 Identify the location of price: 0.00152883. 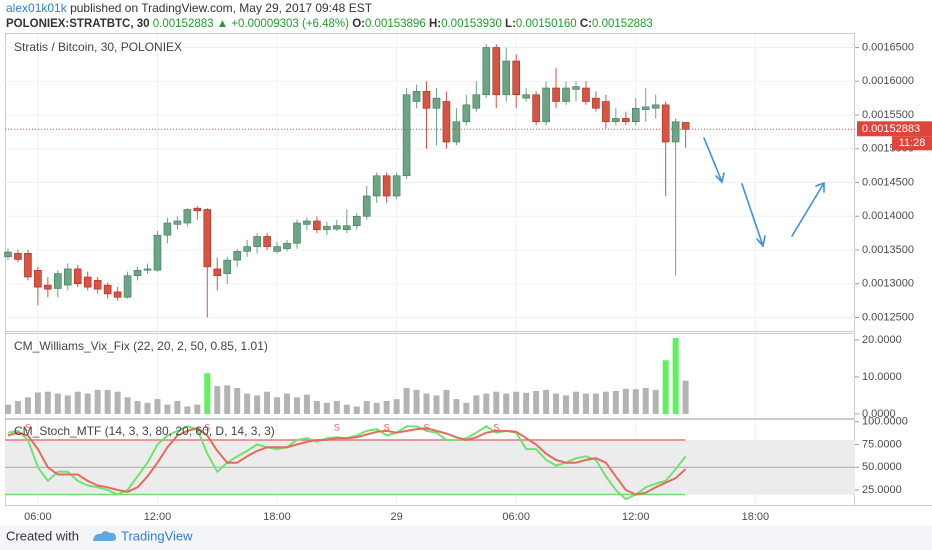
(183, 24).